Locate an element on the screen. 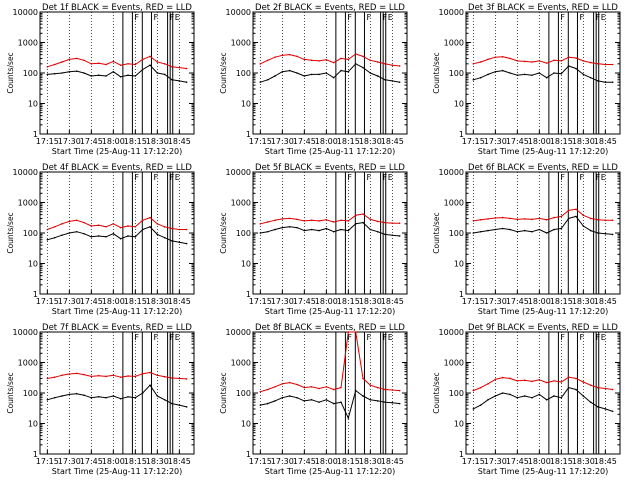 The width and height of the screenshot is (640, 480). series-line-lld is located at coordinates (117, 376).